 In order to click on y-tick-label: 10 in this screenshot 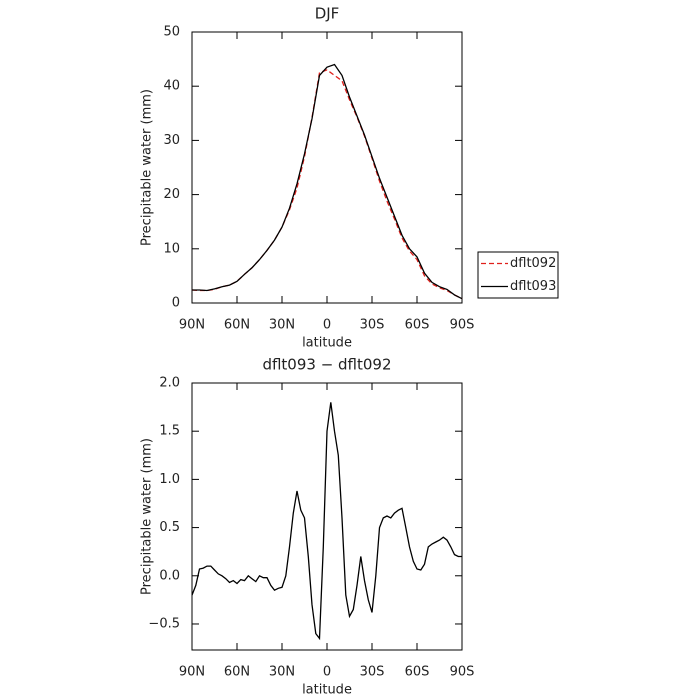, I will do `click(171, 248)`.